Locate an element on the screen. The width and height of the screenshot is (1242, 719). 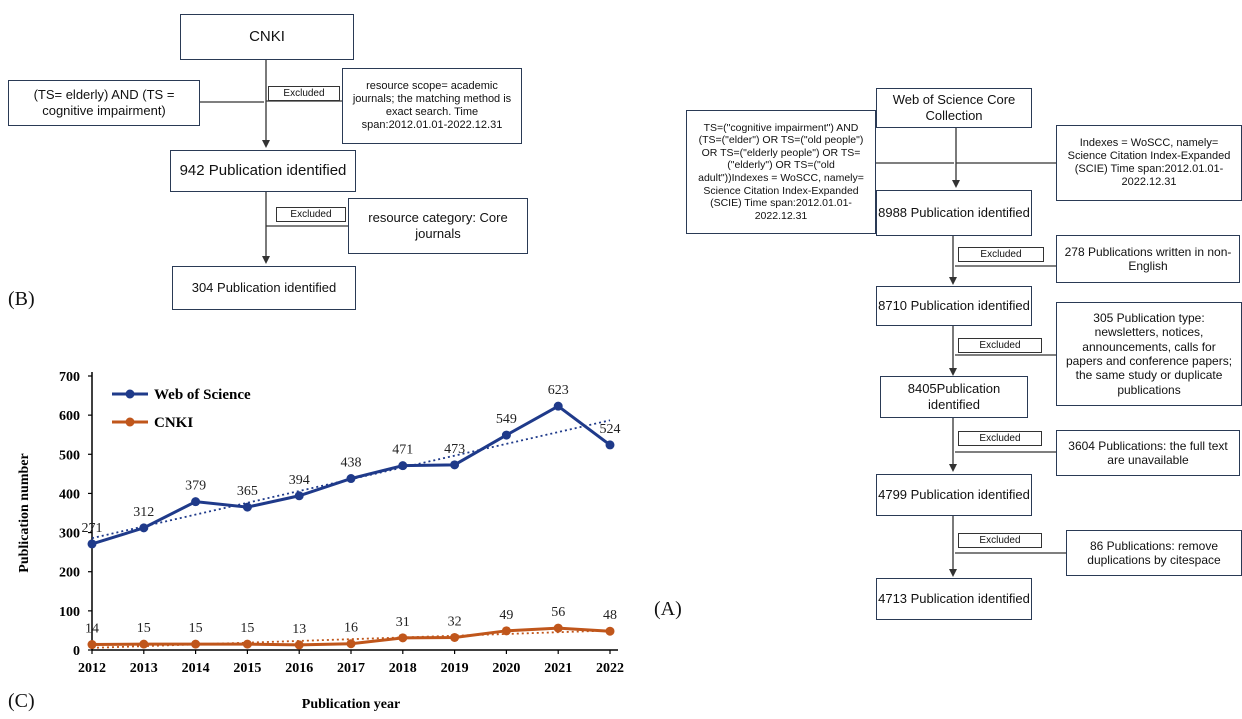
cnki-excluded-label-1: Excluded is located at coordinates (304, 93).